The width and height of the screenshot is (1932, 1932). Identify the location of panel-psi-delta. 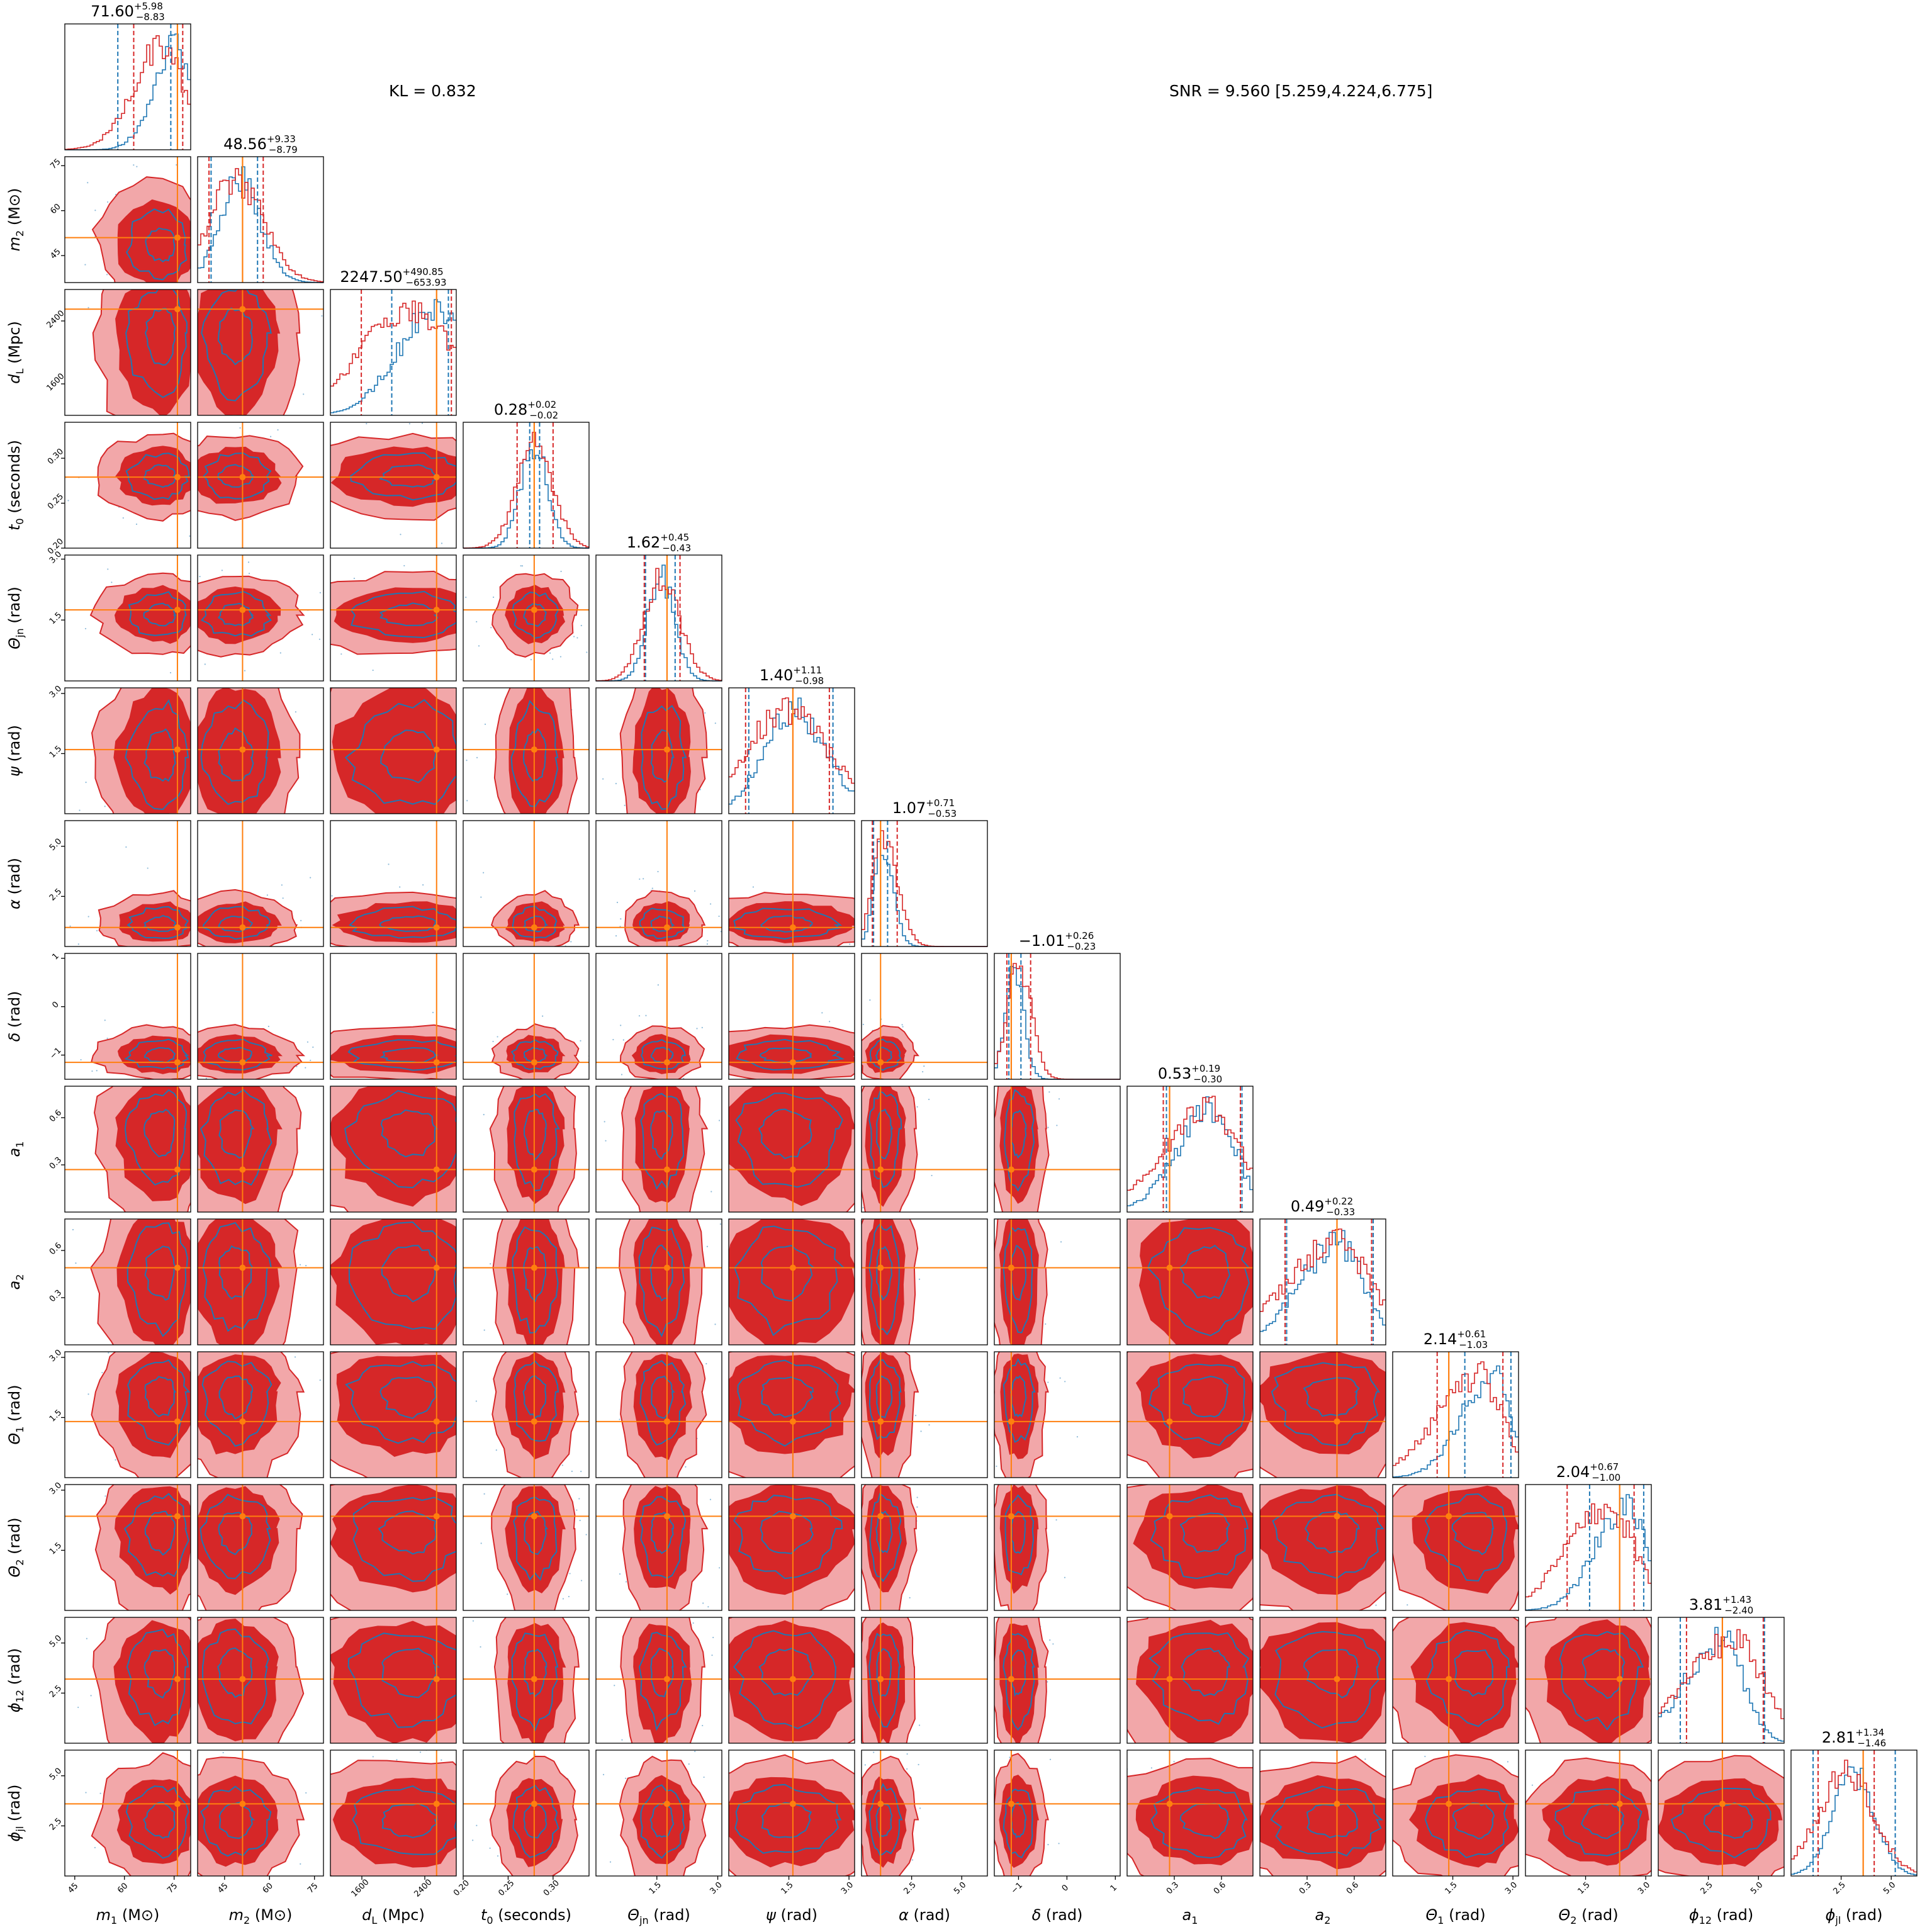
(769, 1016).